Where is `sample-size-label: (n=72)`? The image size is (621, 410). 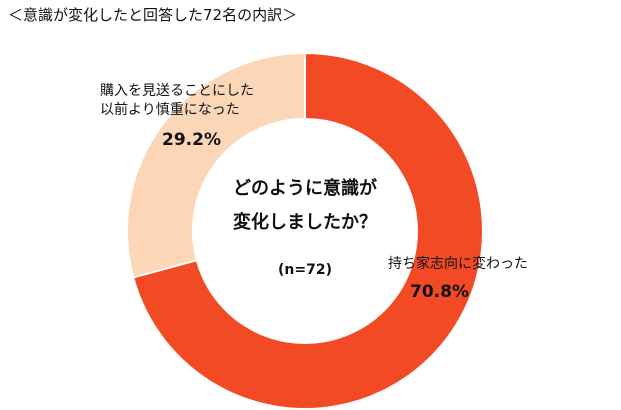
sample-size-label: (n=72) is located at coordinates (305, 270).